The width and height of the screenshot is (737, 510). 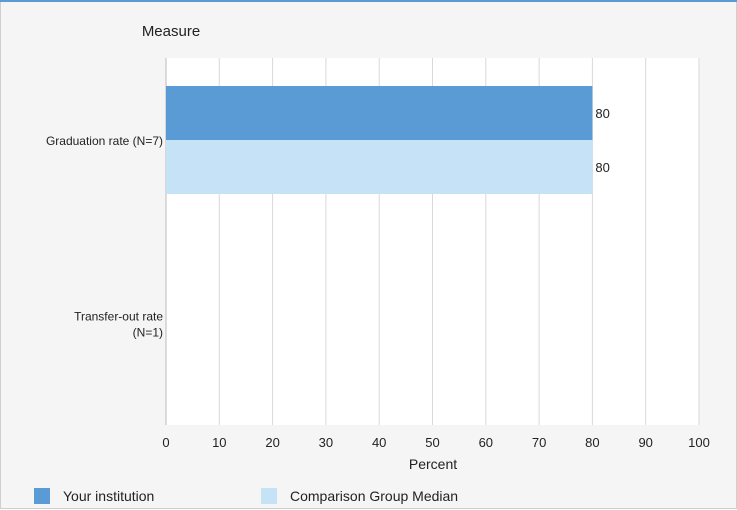 I want to click on category-label: Graduation rate (N=7), so click(x=104, y=141).